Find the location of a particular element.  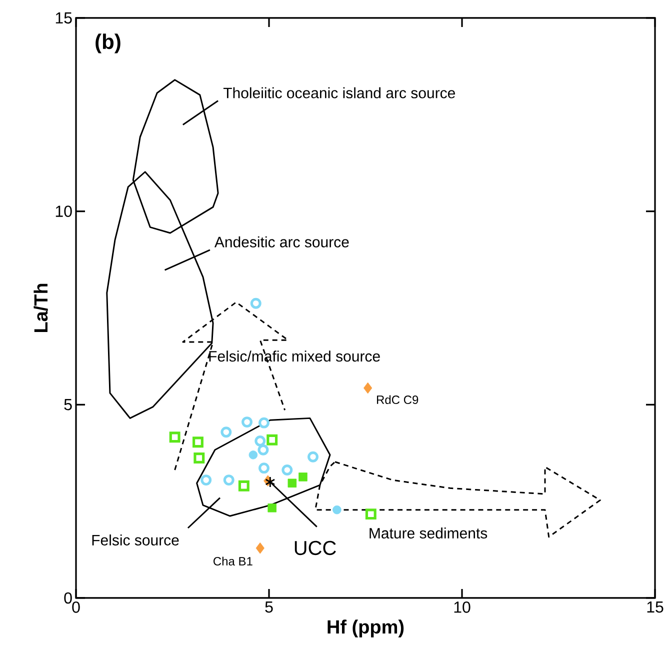

x-tick-label: 10 is located at coordinates (462, 607).